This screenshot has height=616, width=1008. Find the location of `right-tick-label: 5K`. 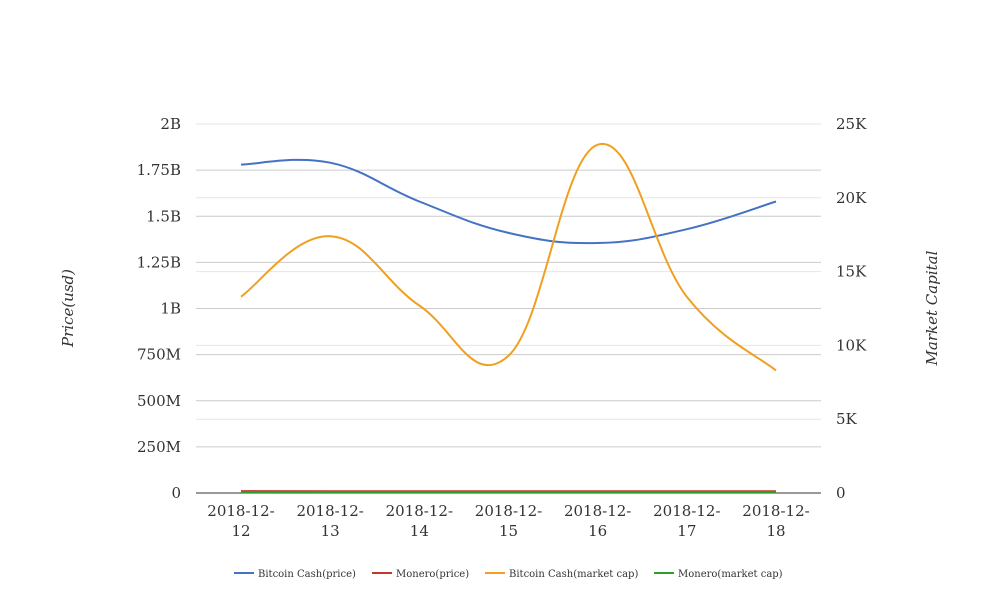

right-tick-label: 5K is located at coordinates (847, 419).